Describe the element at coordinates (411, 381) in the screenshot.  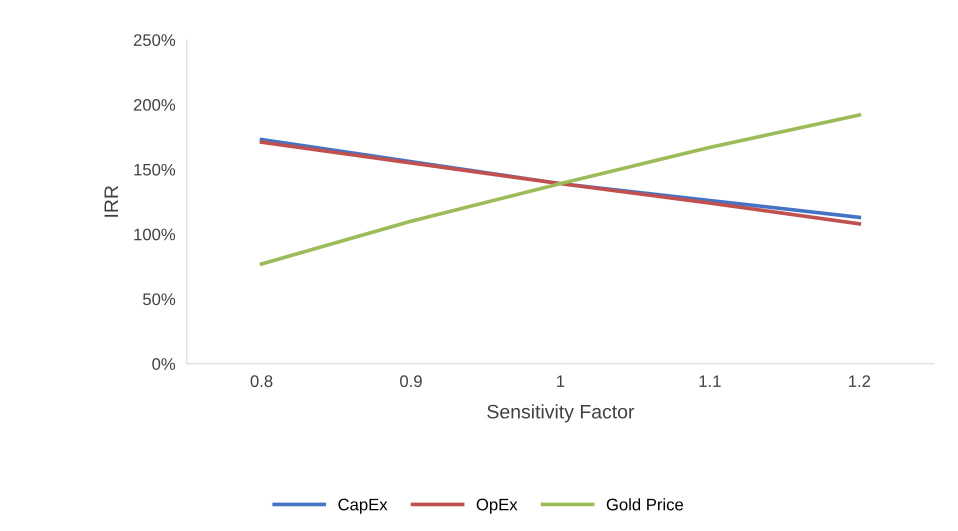
I see `x-tick-label: 0.9` at that location.